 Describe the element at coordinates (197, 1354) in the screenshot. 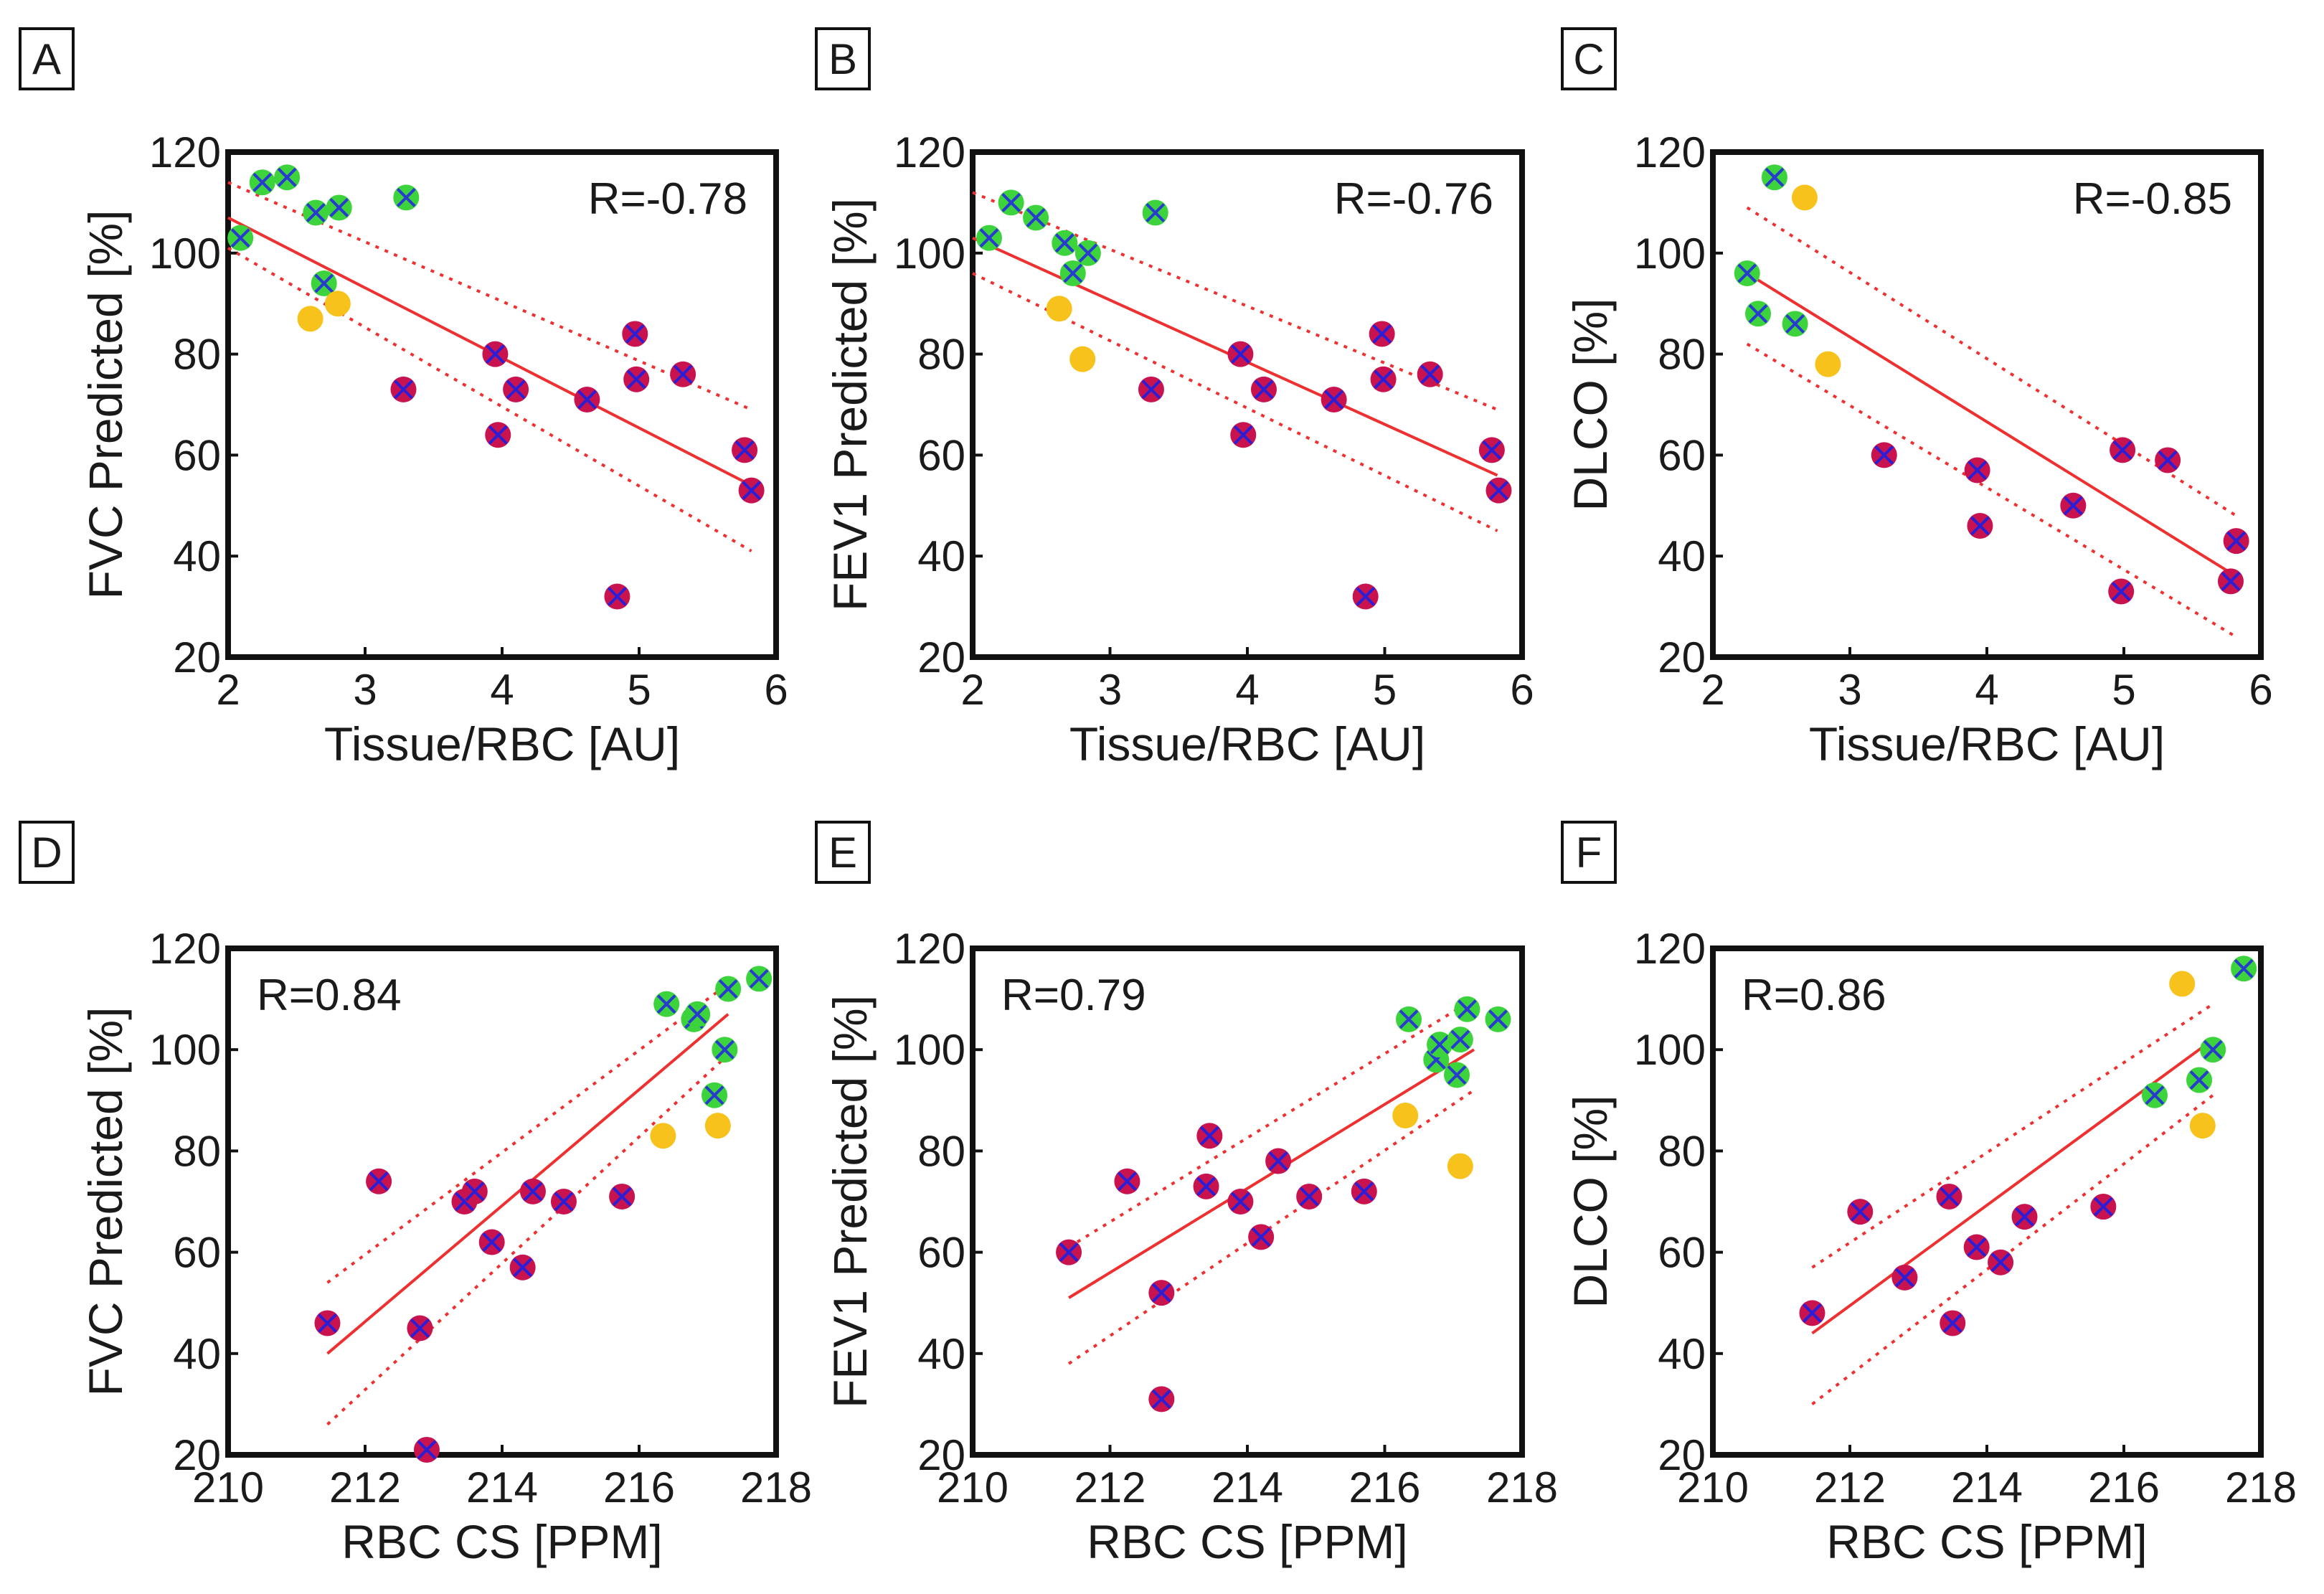

I see `y-tick-label: 40` at that location.